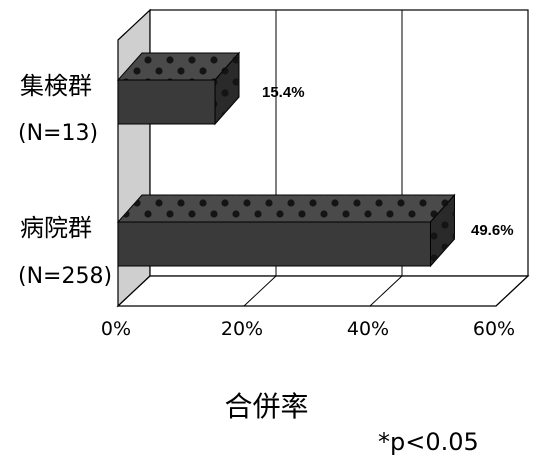  What do you see at coordinates (283, 92) in the screenshot?
I see `data-label-1: 15.4%` at bounding box center [283, 92].